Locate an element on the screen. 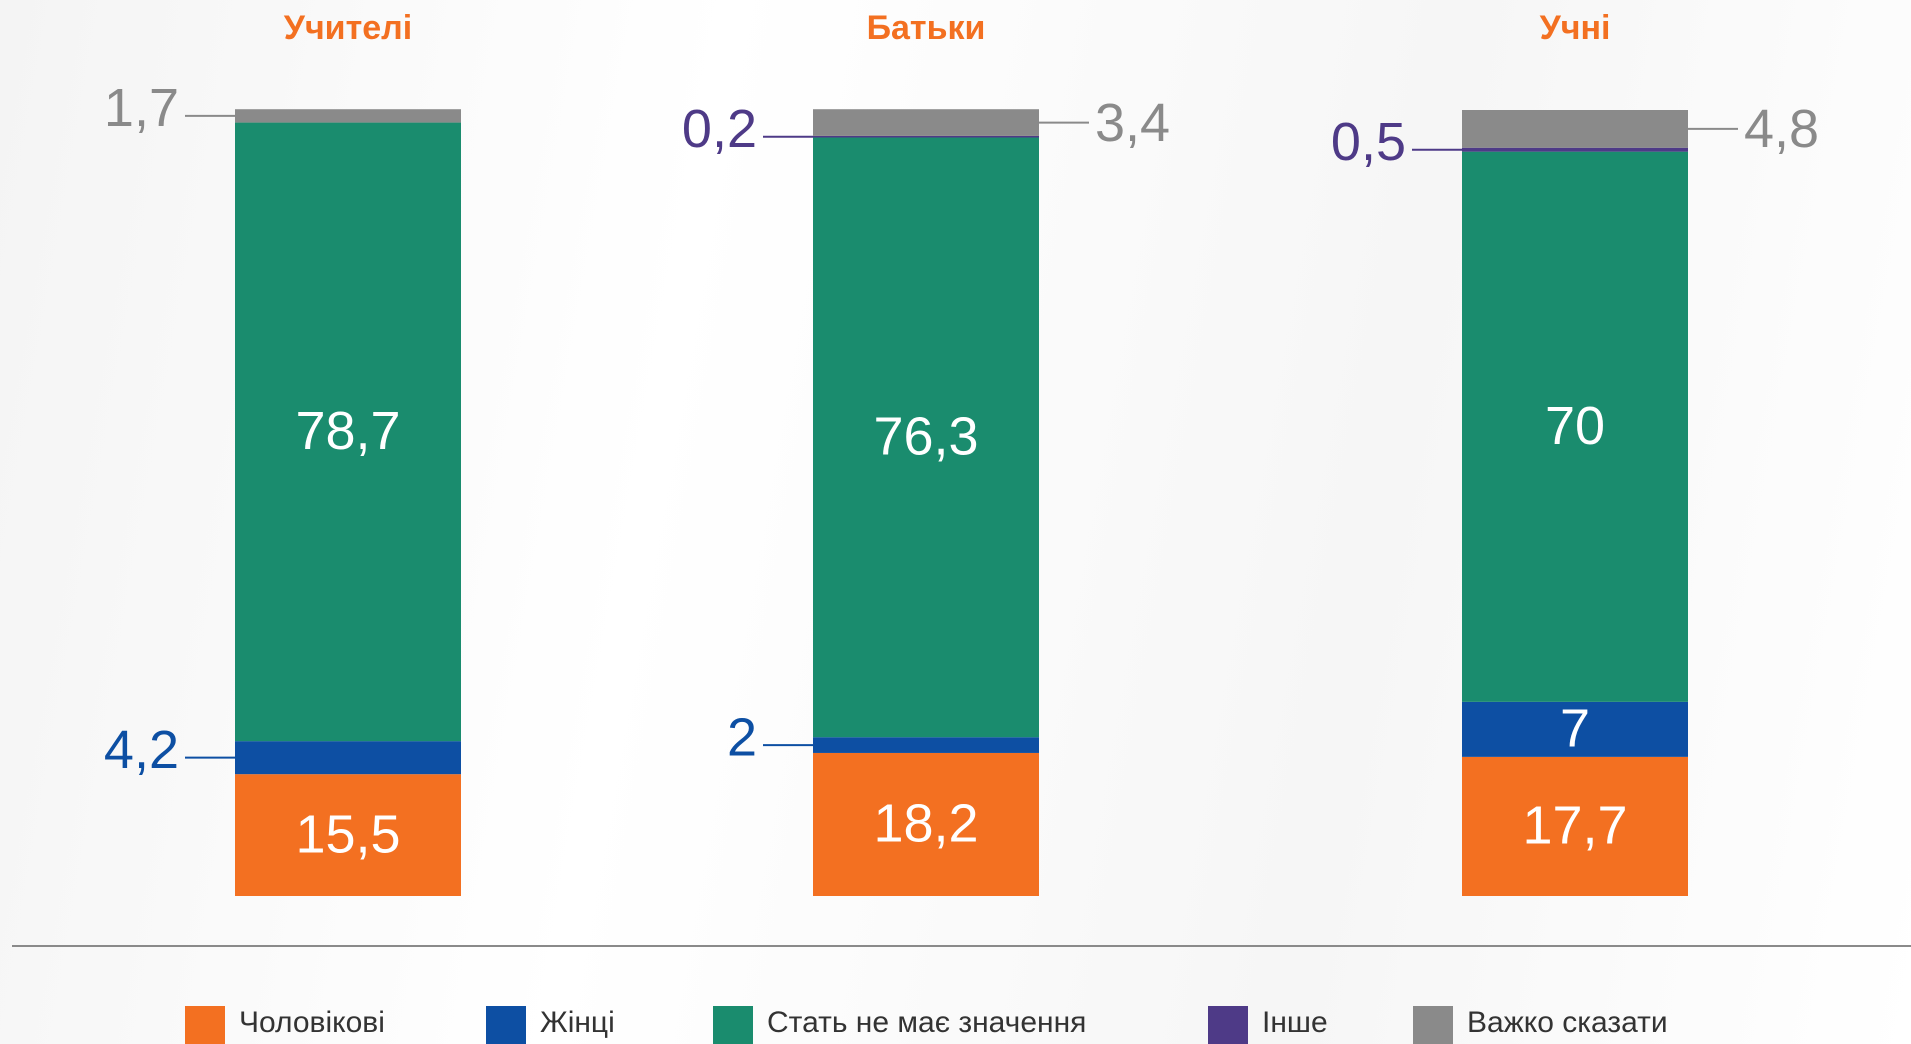 This screenshot has height=1044, width=1911. legend-label: Чоловікові is located at coordinates (312, 1022).